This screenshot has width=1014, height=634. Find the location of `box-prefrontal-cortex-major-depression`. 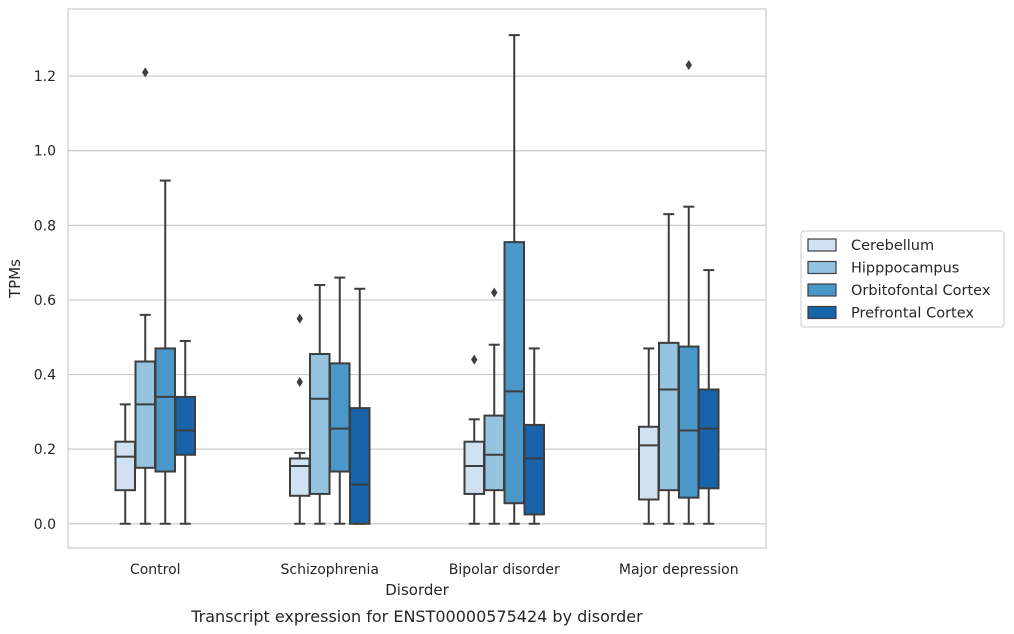

box-prefrontal-cortex-major-depression is located at coordinates (709, 397).